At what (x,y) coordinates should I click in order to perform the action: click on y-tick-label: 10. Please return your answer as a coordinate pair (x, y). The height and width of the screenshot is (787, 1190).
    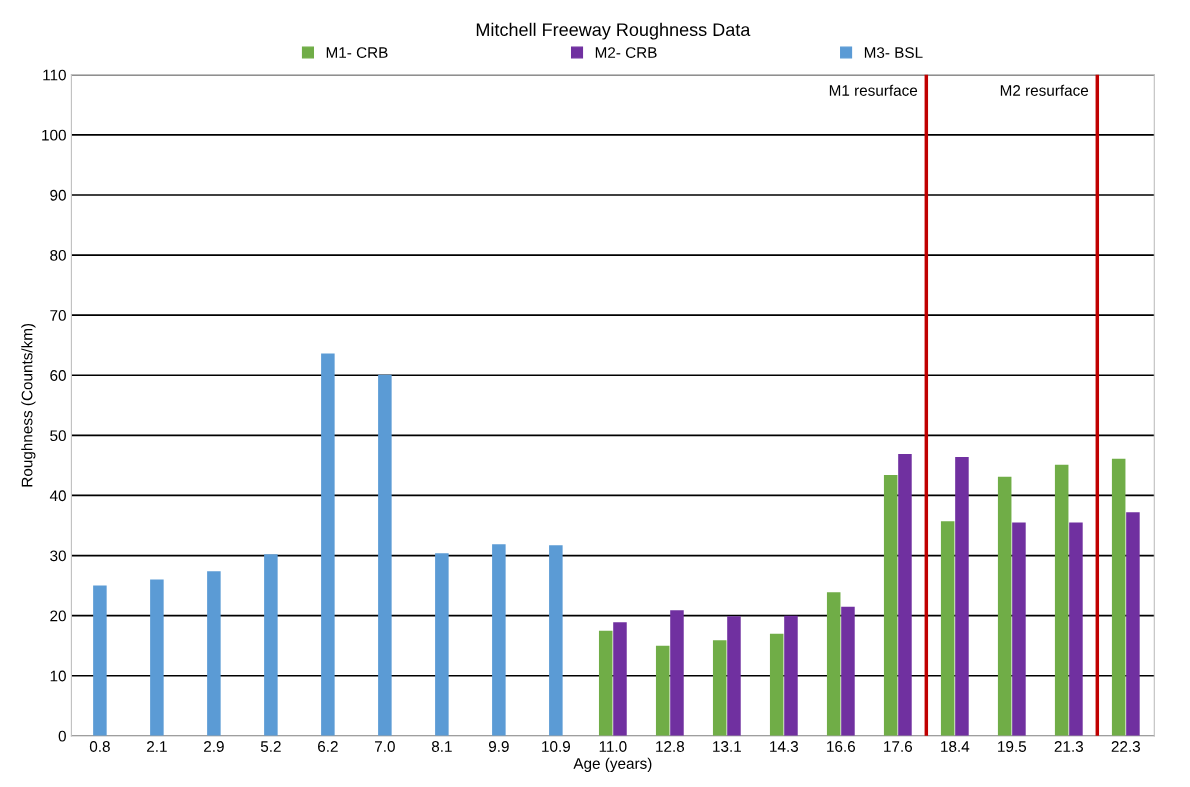
    Looking at the image, I should click on (58, 676).